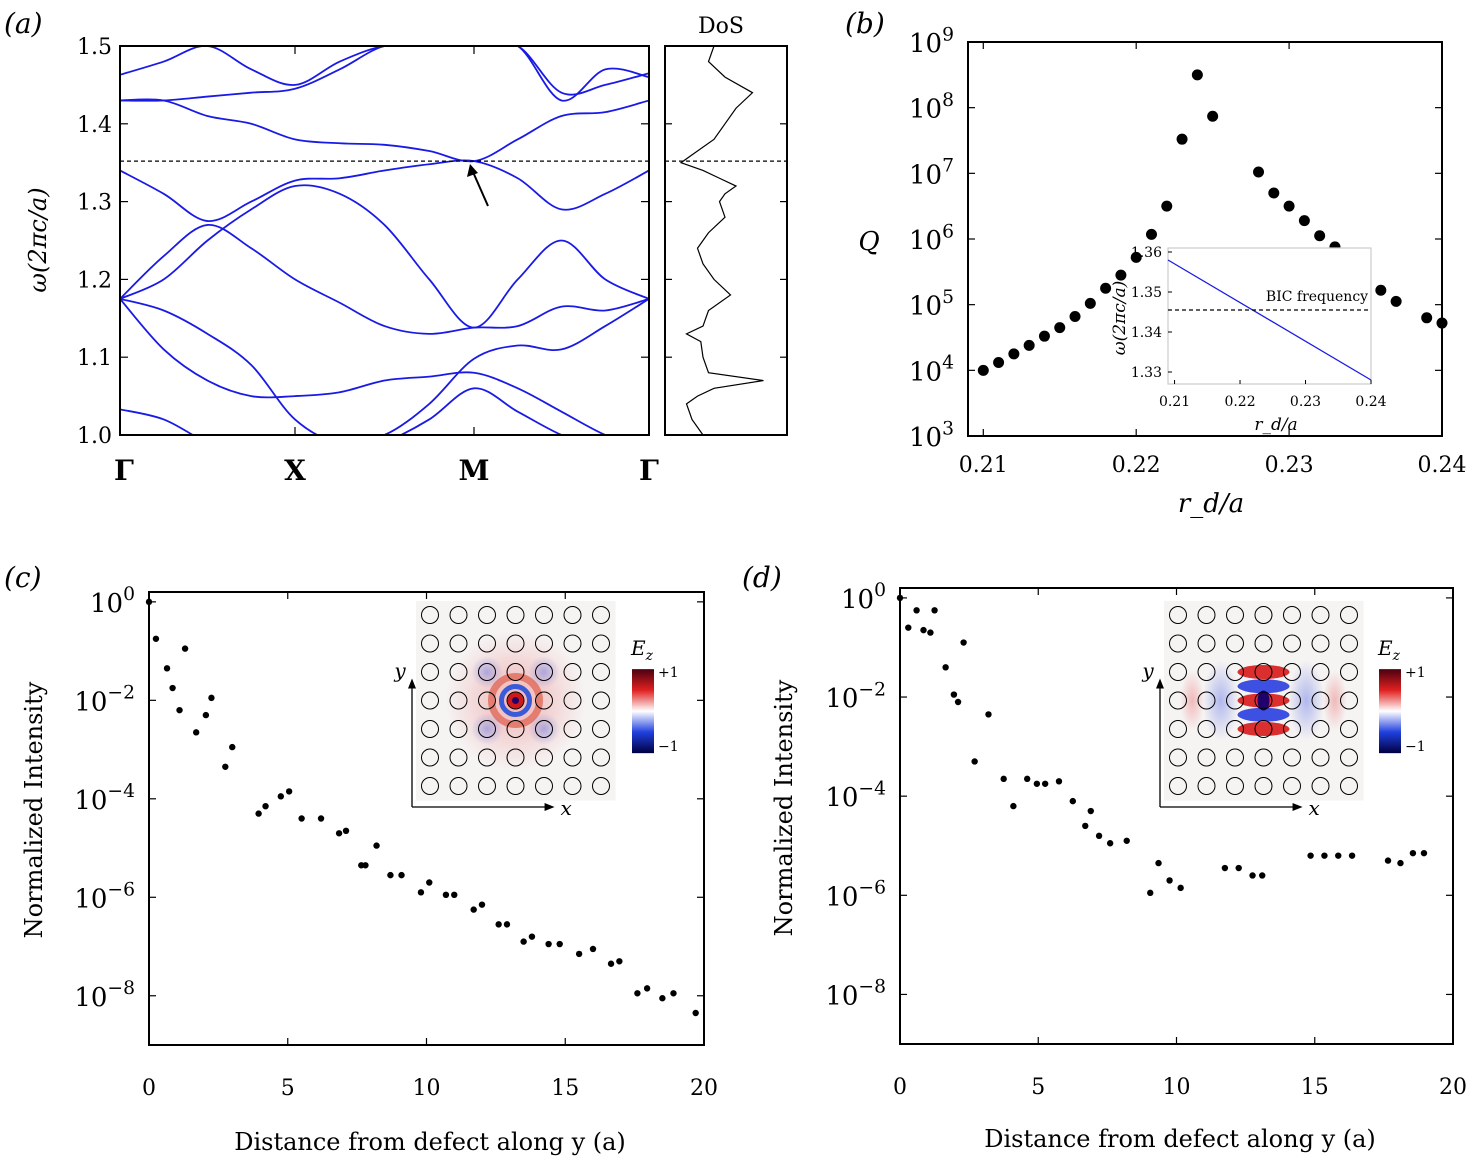 The width and height of the screenshot is (1472, 1161). What do you see at coordinates (1415, 673) in the screenshot?
I see `colorbar-max: +1` at bounding box center [1415, 673].